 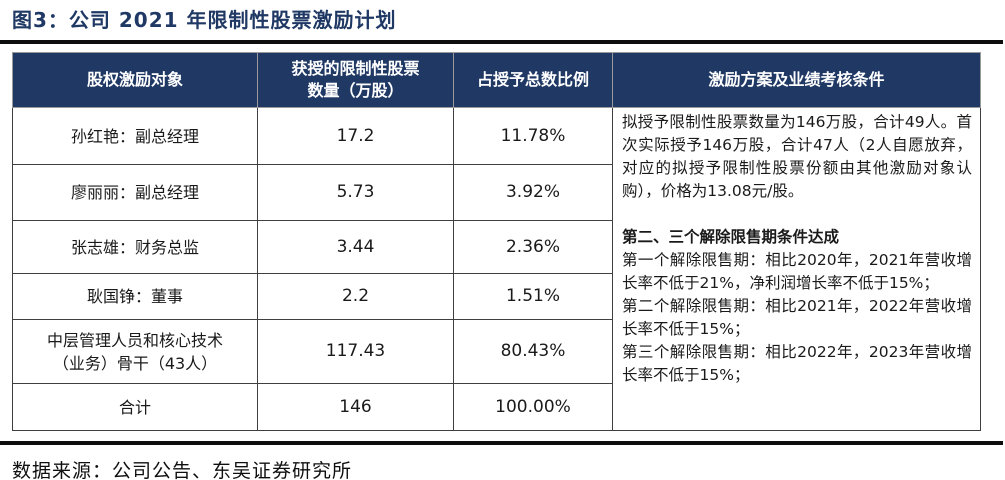 I want to click on unlock-period-2-text: 第二个解除限售期：相比2021年，2022年营收增长率不低于15%；, so click(x=797, y=317).